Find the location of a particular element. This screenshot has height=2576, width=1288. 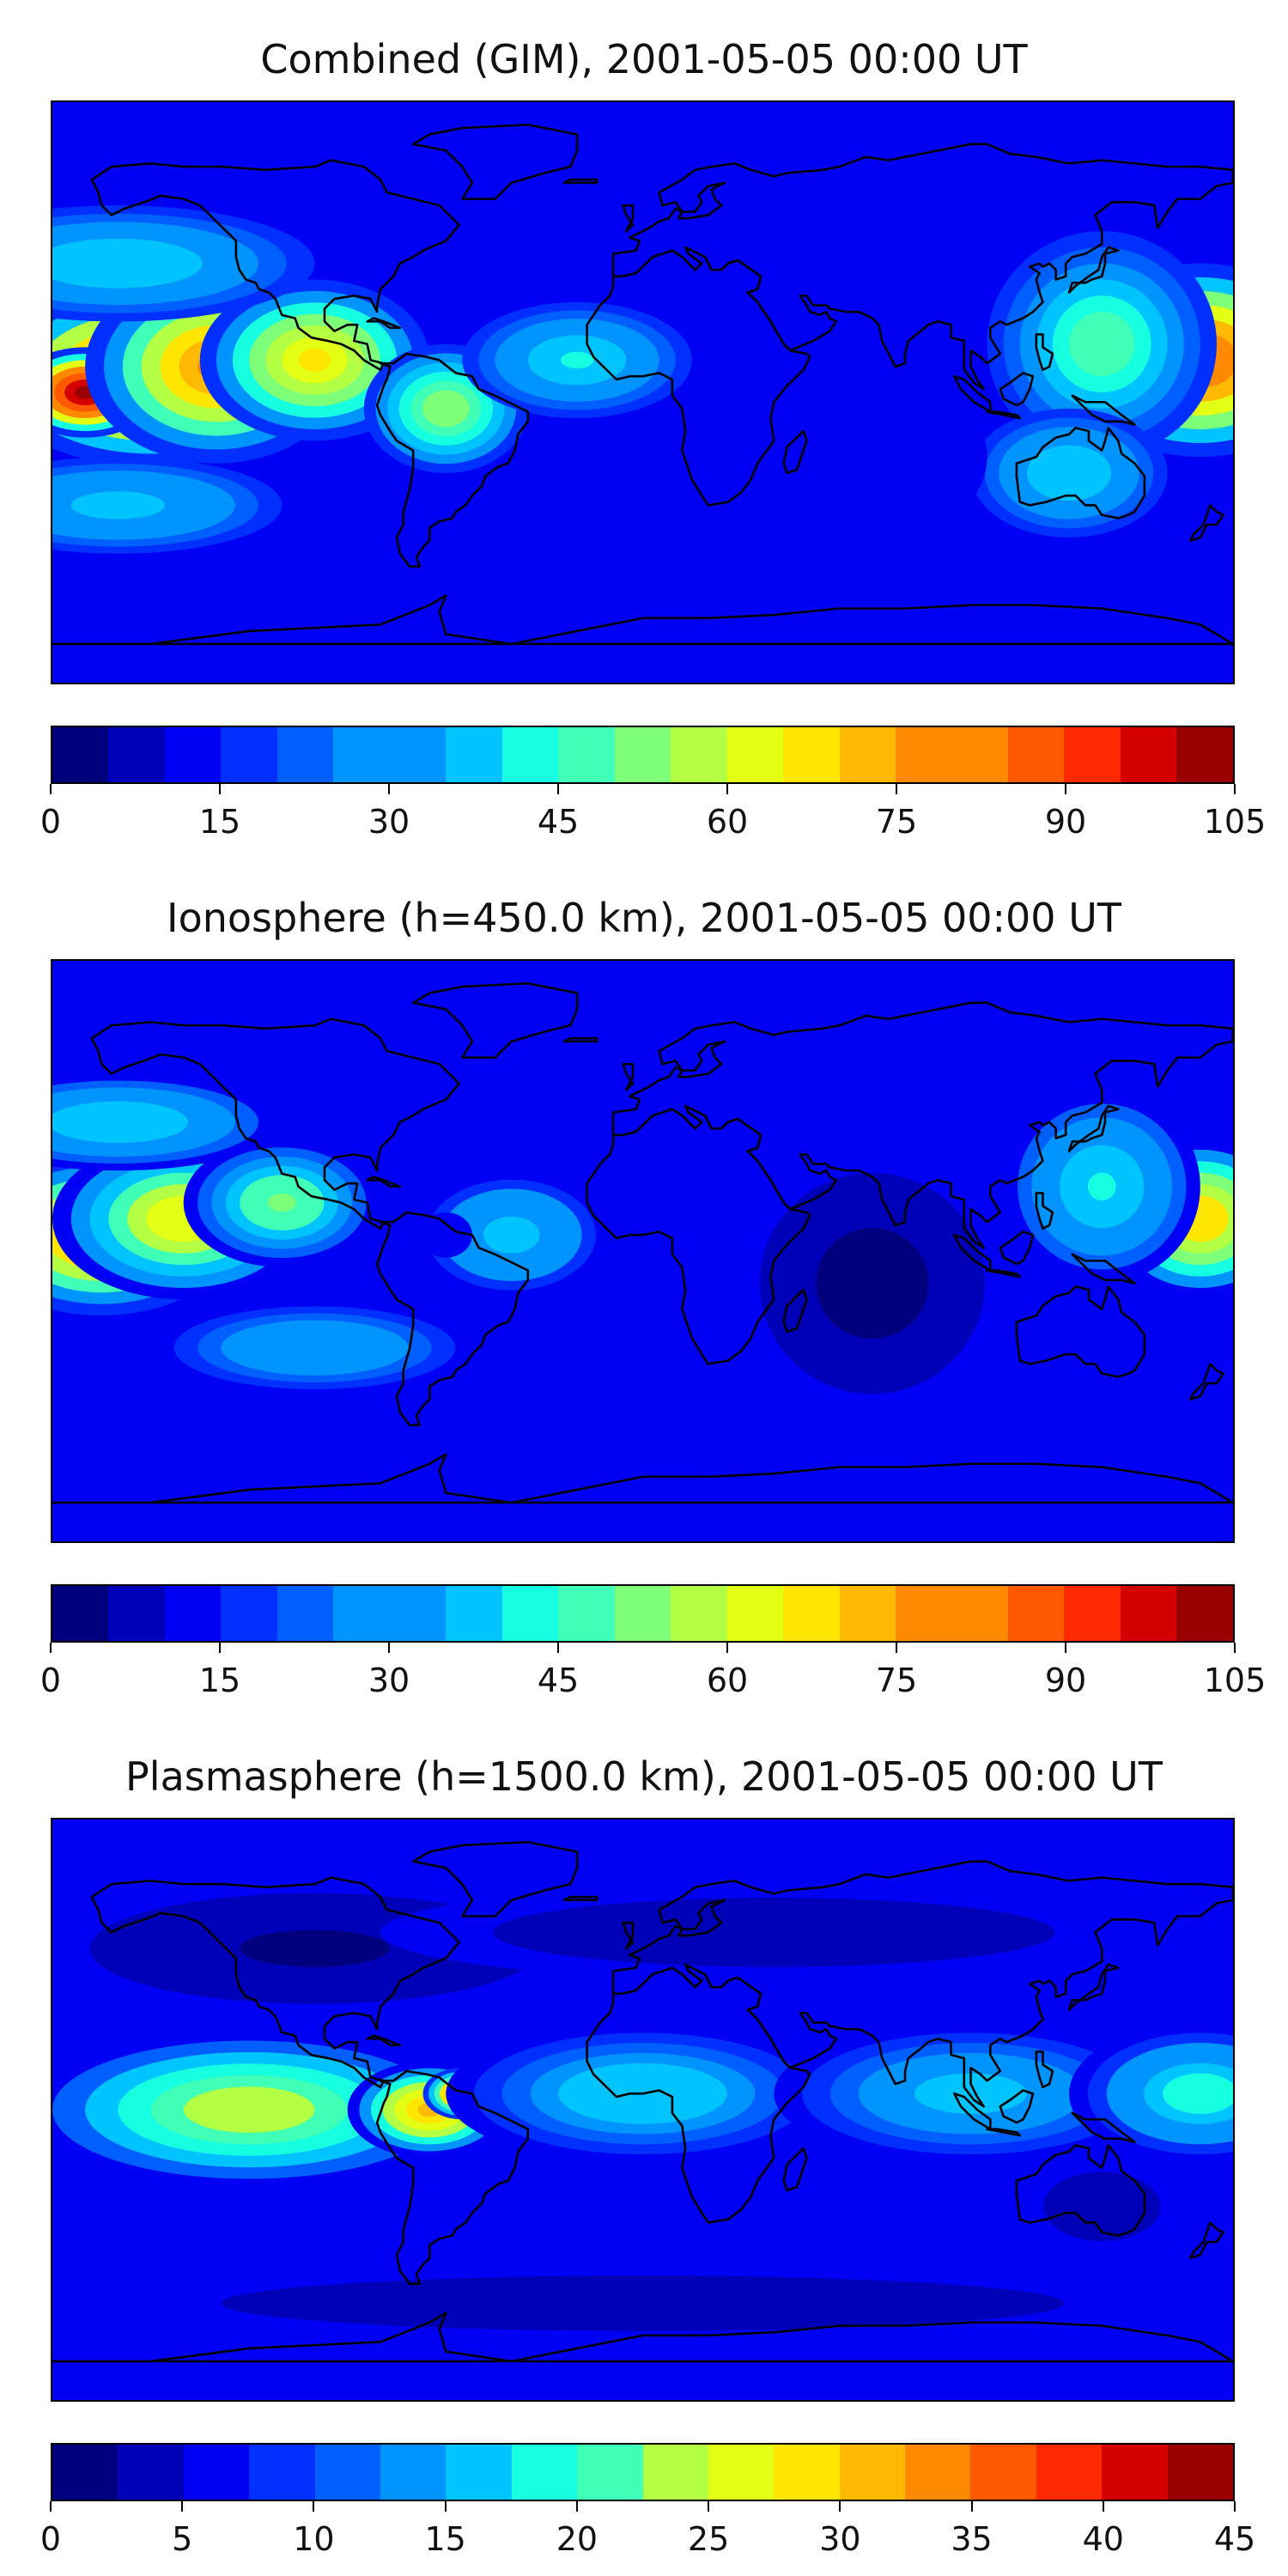

colorbar-tick-label: 5 is located at coordinates (182, 2539).